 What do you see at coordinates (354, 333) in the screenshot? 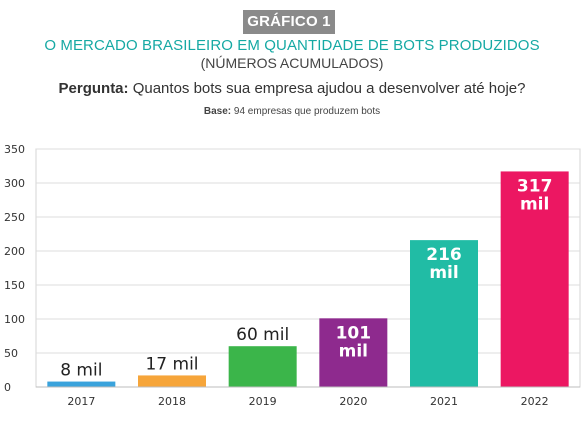
I see `data-label: 101` at bounding box center [354, 333].